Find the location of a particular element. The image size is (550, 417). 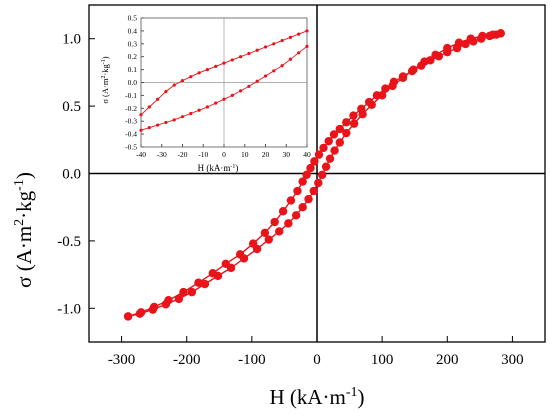

inset-y-tick-label: -0.1 is located at coordinates (131, 95).